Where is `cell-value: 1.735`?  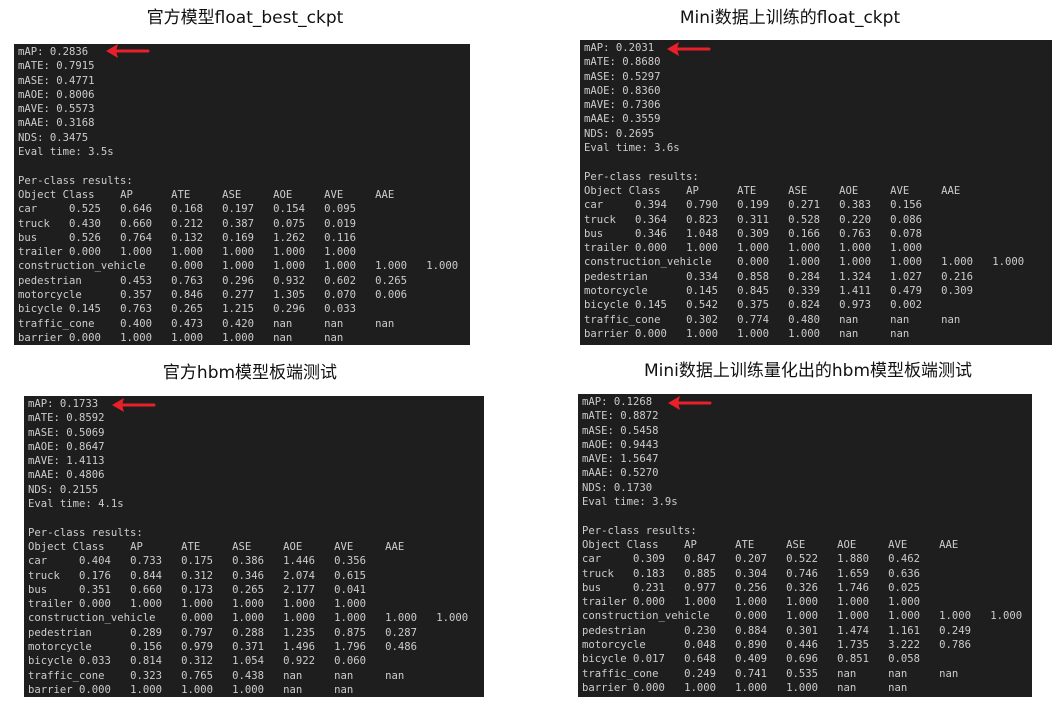 cell-value: 1.735 is located at coordinates (853, 645).